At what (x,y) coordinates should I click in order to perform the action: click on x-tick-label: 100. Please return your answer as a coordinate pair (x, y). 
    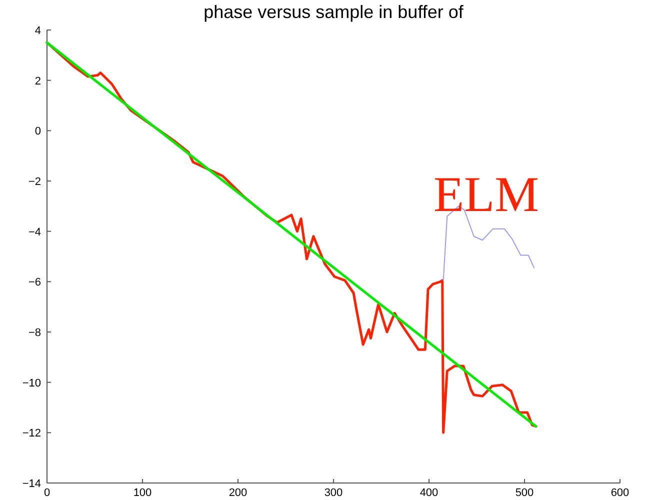
    Looking at the image, I should click on (142, 493).